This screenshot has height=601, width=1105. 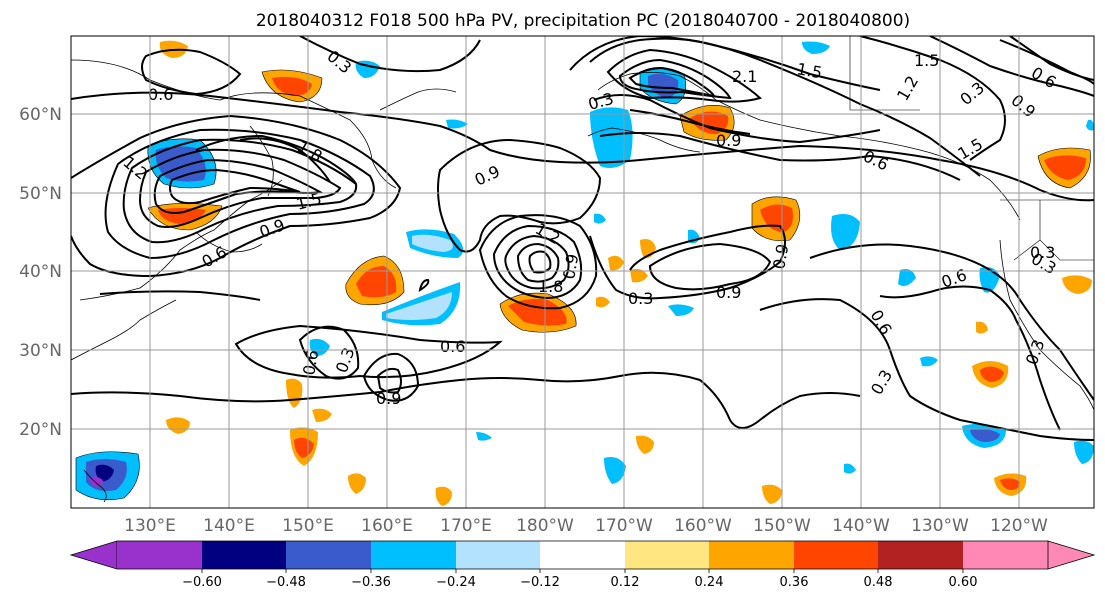 I want to click on colorbar-tick-label: 0.36, so click(x=794, y=582).